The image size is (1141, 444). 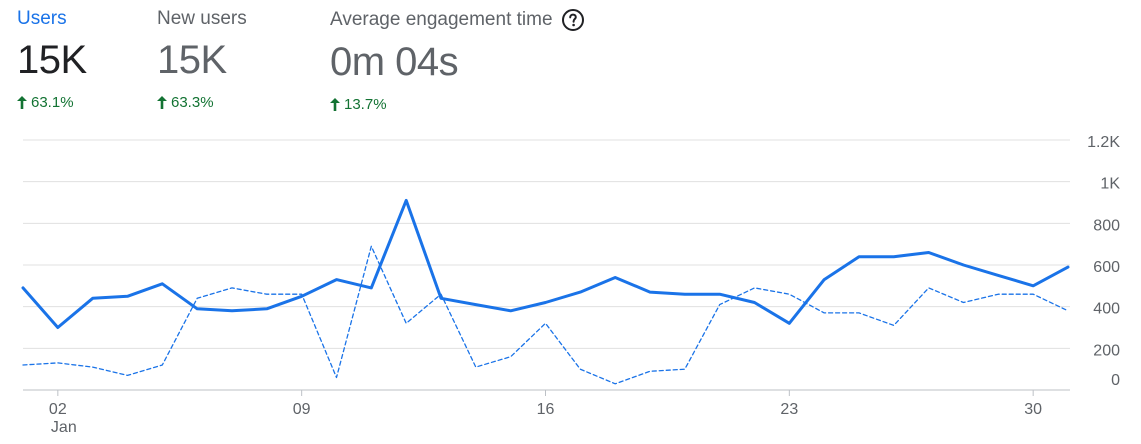 I want to click on x-tick-label: 30, so click(x=1033, y=409).